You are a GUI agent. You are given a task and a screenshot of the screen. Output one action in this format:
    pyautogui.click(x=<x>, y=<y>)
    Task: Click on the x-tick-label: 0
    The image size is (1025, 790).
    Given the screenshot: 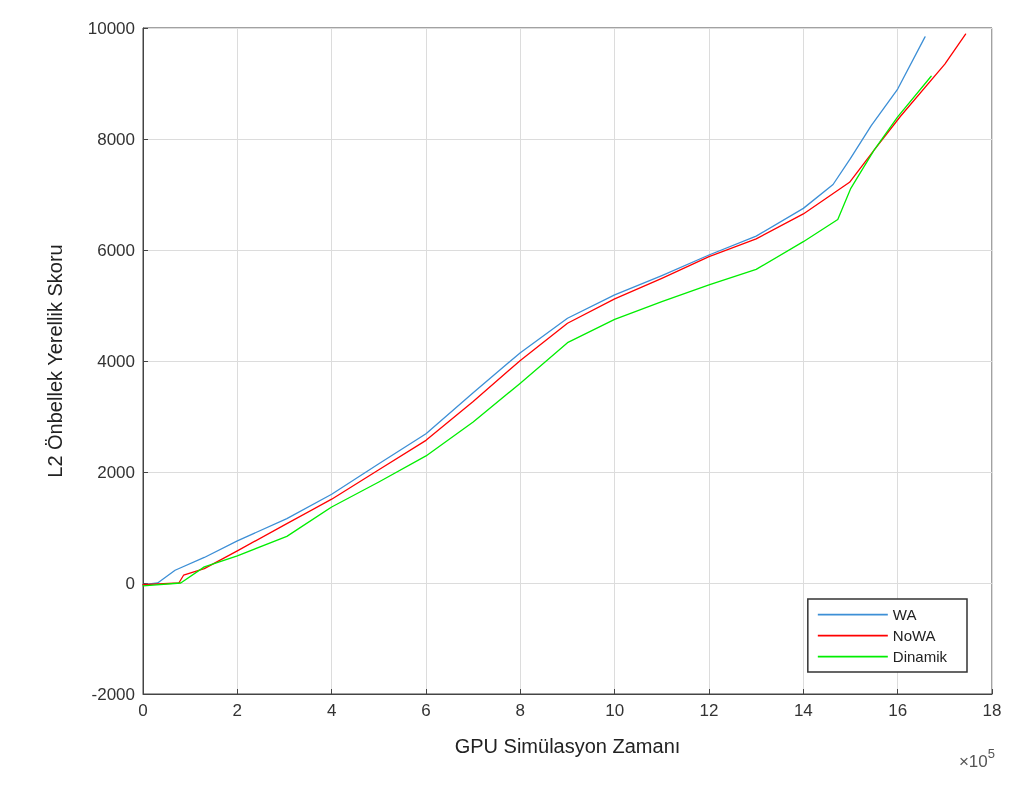 What is the action you would take?
    pyautogui.click(x=143, y=710)
    